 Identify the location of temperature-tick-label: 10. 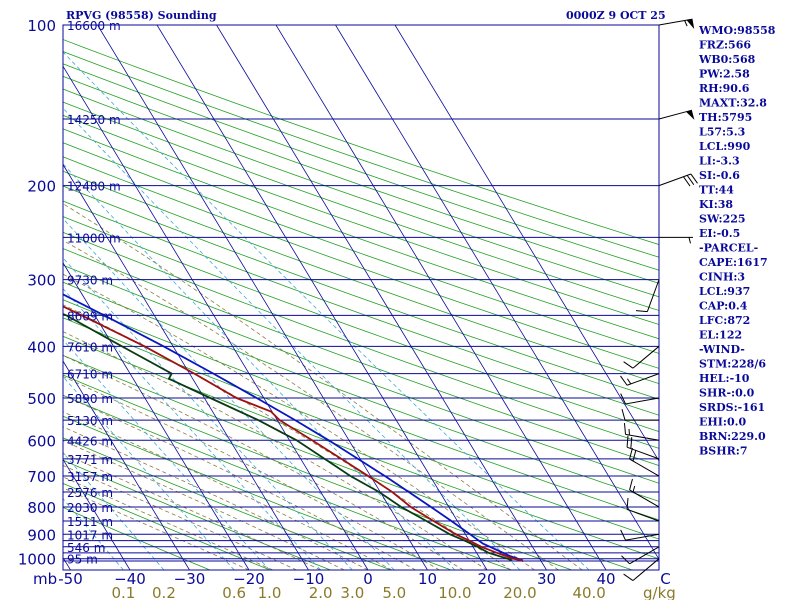
(427, 579).